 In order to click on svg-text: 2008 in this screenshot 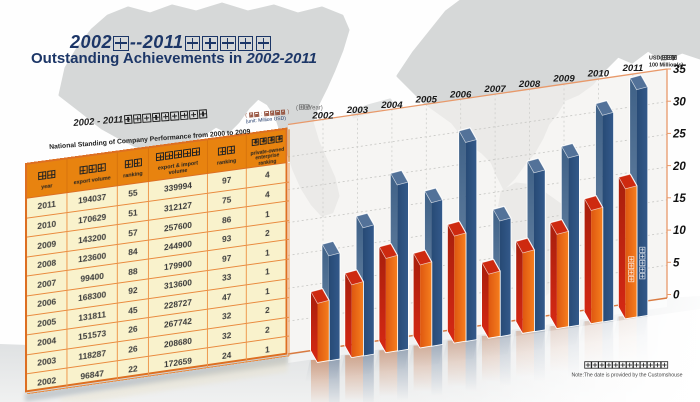, I will do `click(529, 84)`.